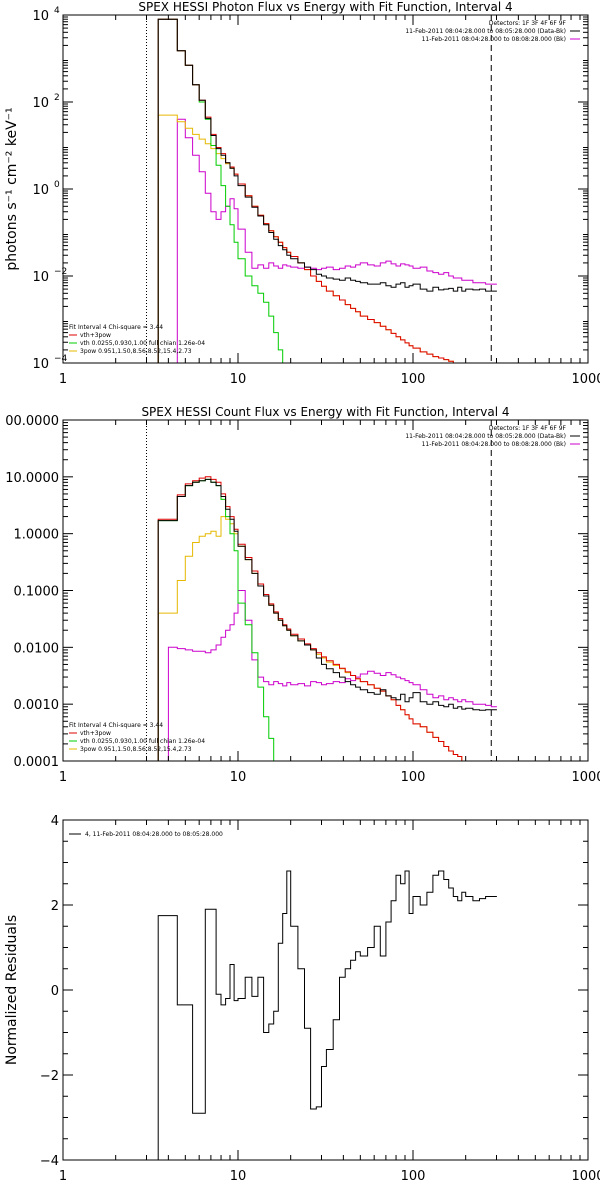 This screenshot has width=600, height=1200. Describe the element at coordinates (40, 277) in the screenshot. I see `y-tick-label: 10` at that location.